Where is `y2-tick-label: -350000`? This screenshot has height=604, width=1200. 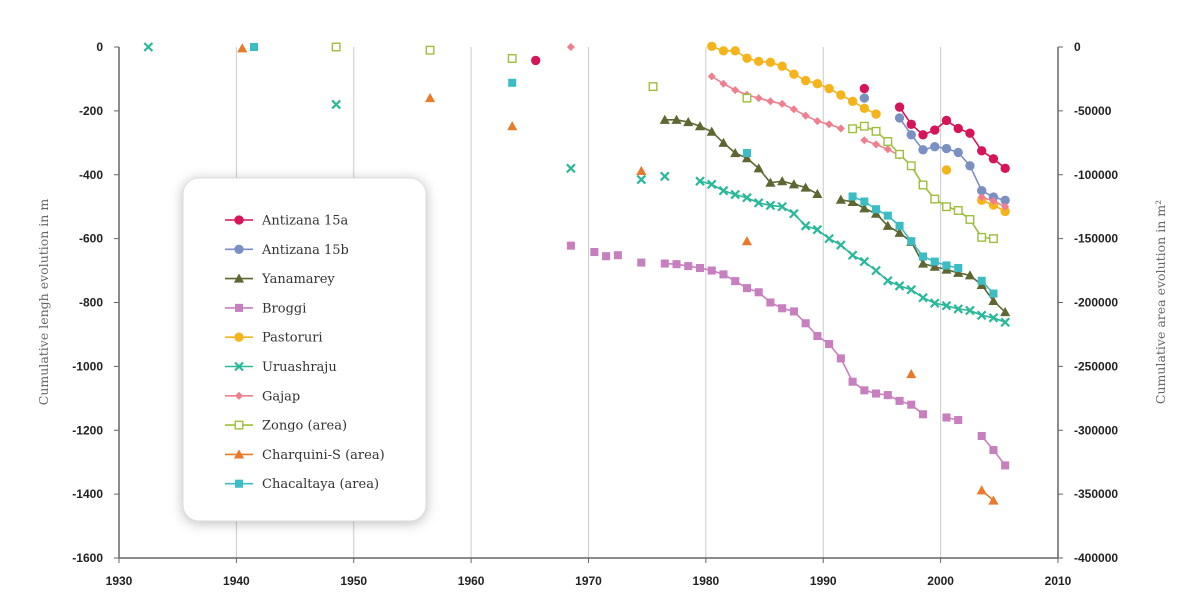
y2-tick-label: -350000 is located at coordinates (1096, 494).